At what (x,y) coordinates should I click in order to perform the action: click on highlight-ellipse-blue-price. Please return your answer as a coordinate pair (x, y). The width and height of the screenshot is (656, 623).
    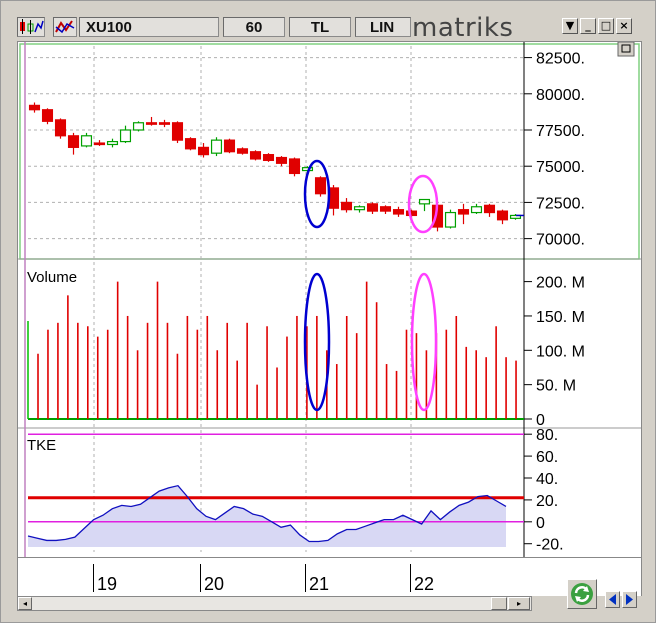
    Looking at the image, I should click on (317, 194).